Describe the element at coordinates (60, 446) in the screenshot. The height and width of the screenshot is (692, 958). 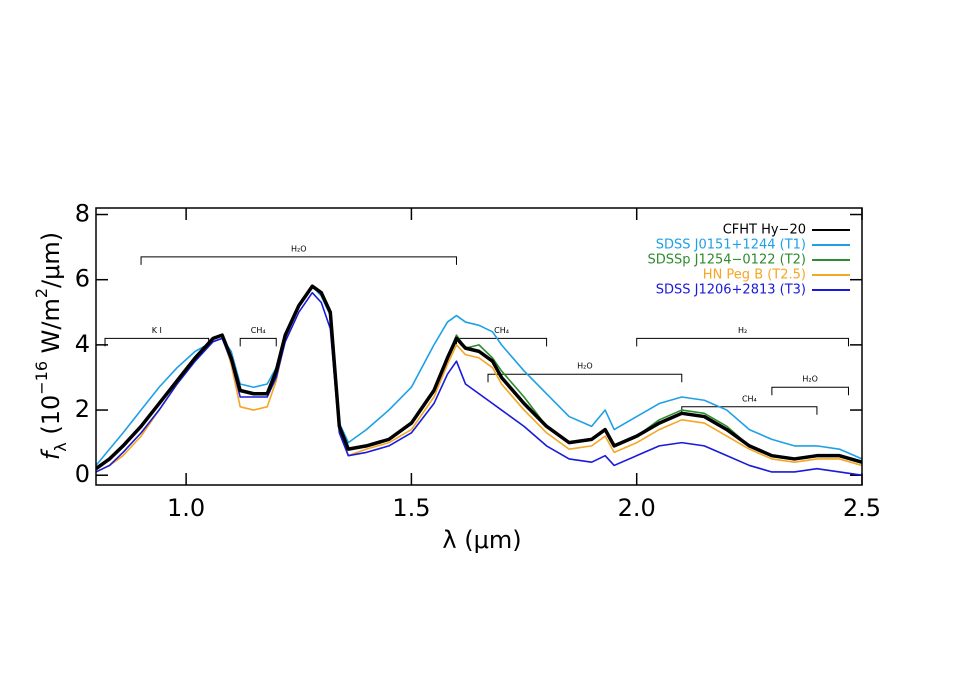
I see `y-label-part: λ` at that location.